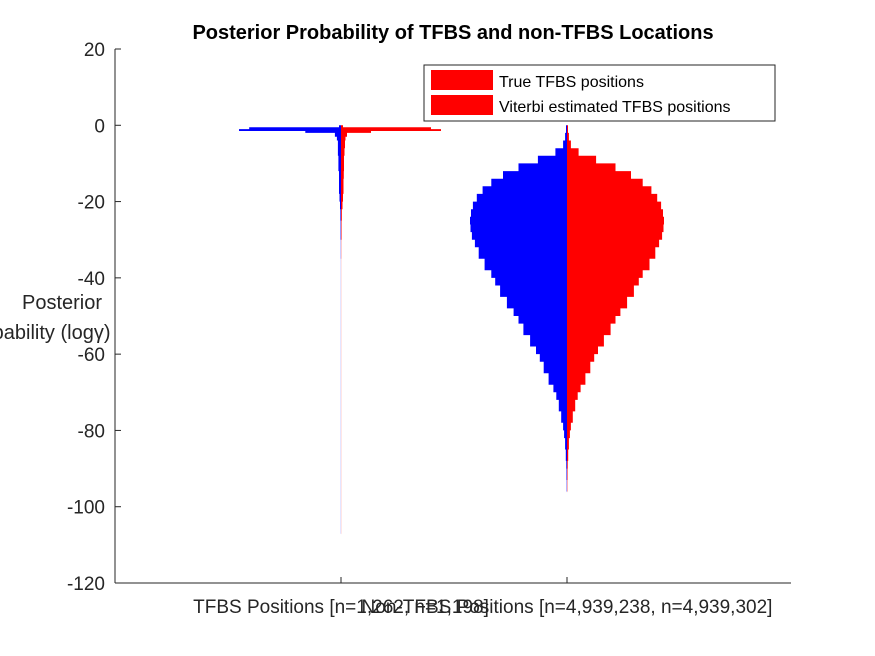 This screenshot has height=656, width=875. What do you see at coordinates (91, 355) in the screenshot?
I see `y-tick-label: -60` at bounding box center [91, 355].